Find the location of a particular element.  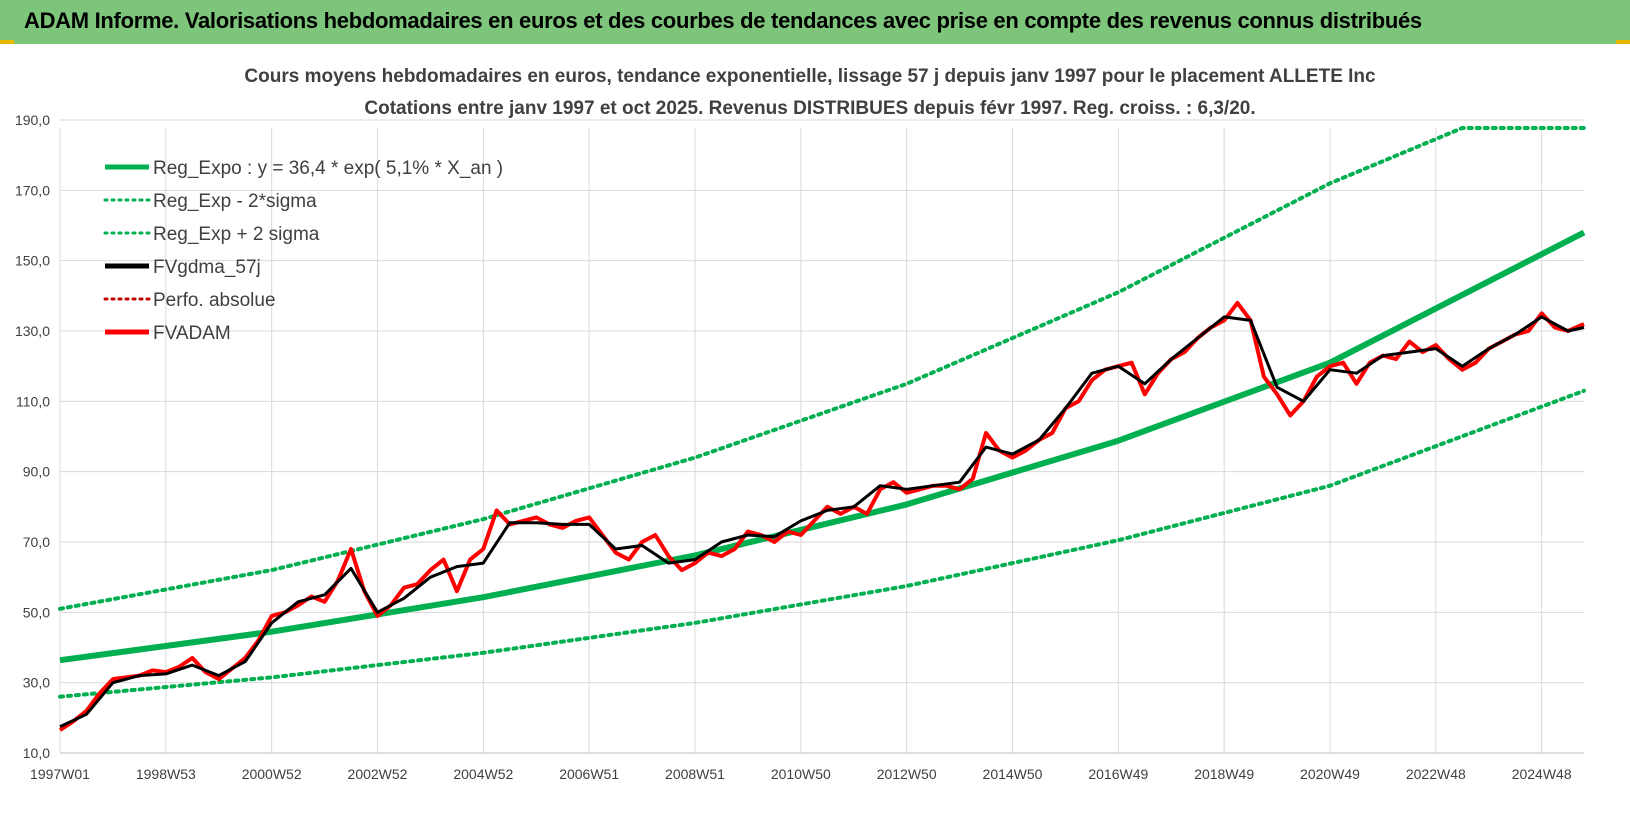

legend-label: Perfo. absolue is located at coordinates (214, 300).